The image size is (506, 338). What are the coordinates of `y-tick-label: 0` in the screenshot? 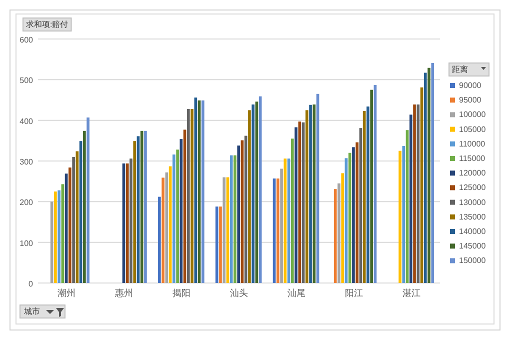 It's located at (31, 284).